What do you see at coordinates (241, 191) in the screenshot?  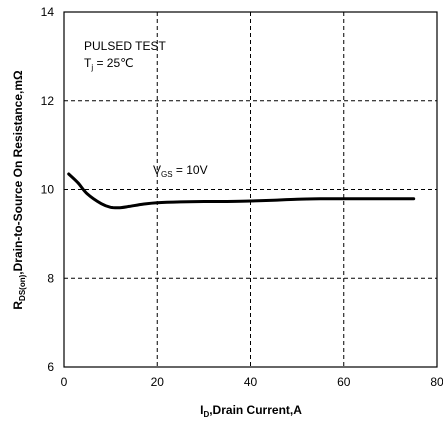 I see `series-line` at bounding box center [241, 191].